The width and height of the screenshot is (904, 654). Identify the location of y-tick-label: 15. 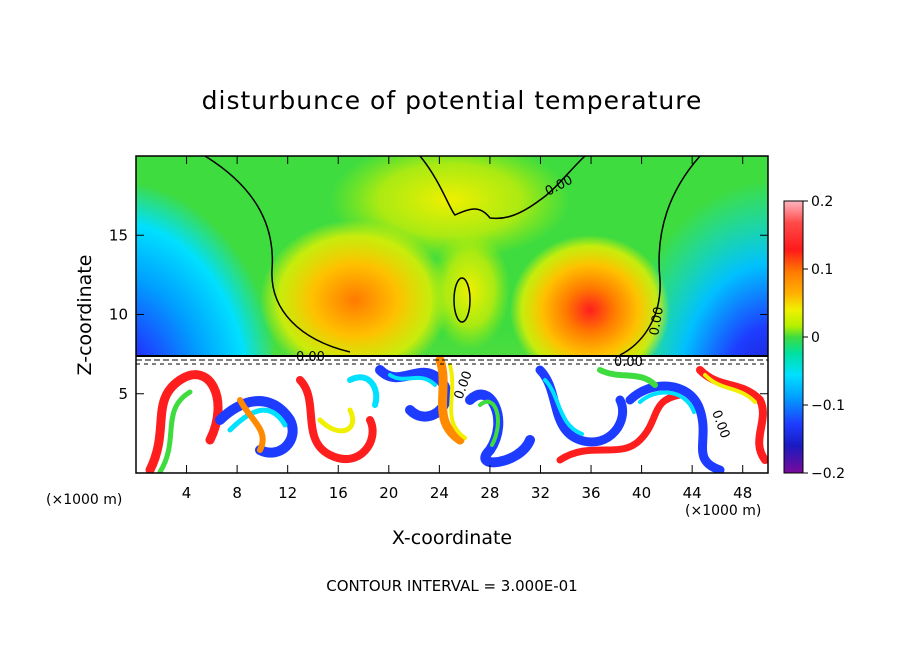
(118, 235).